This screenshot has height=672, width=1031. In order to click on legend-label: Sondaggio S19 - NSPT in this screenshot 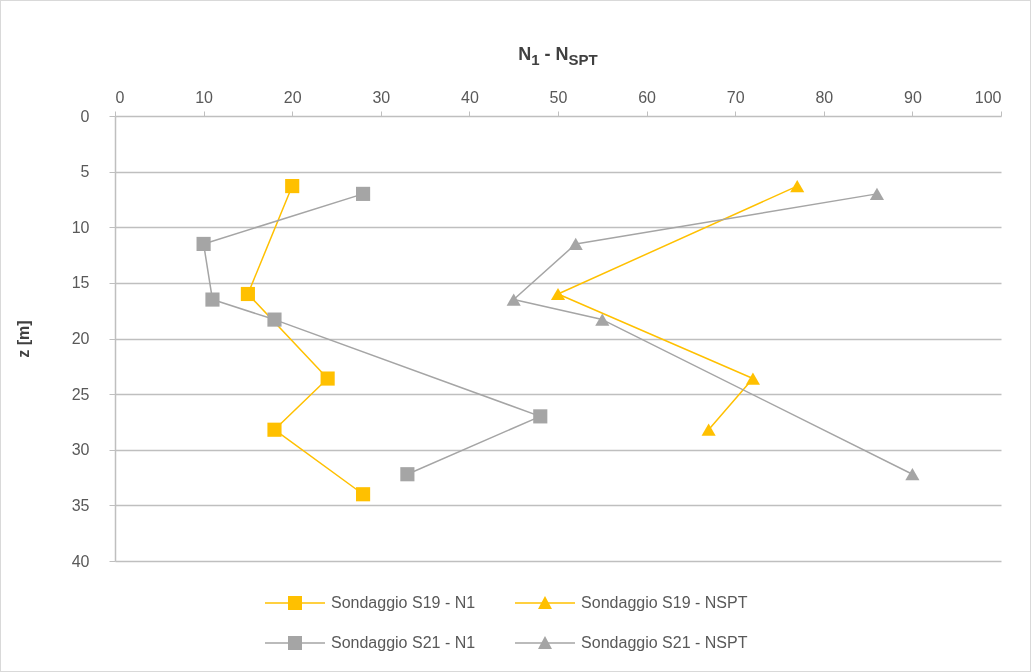, I will do `click(664, 603)`.